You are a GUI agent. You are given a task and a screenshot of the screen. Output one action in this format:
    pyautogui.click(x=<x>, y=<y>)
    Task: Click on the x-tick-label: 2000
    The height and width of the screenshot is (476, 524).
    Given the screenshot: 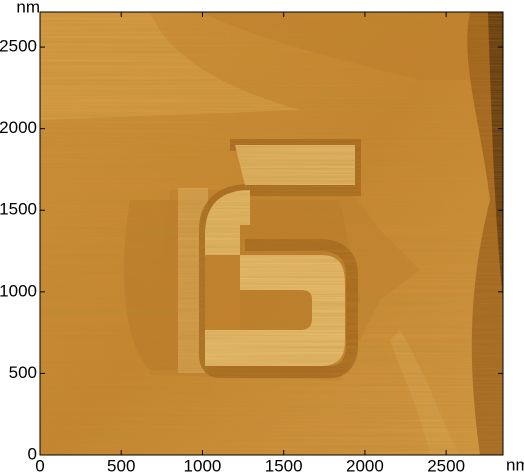 What is the action you would take?
    pyautogui.click(x=365, y=465)
    